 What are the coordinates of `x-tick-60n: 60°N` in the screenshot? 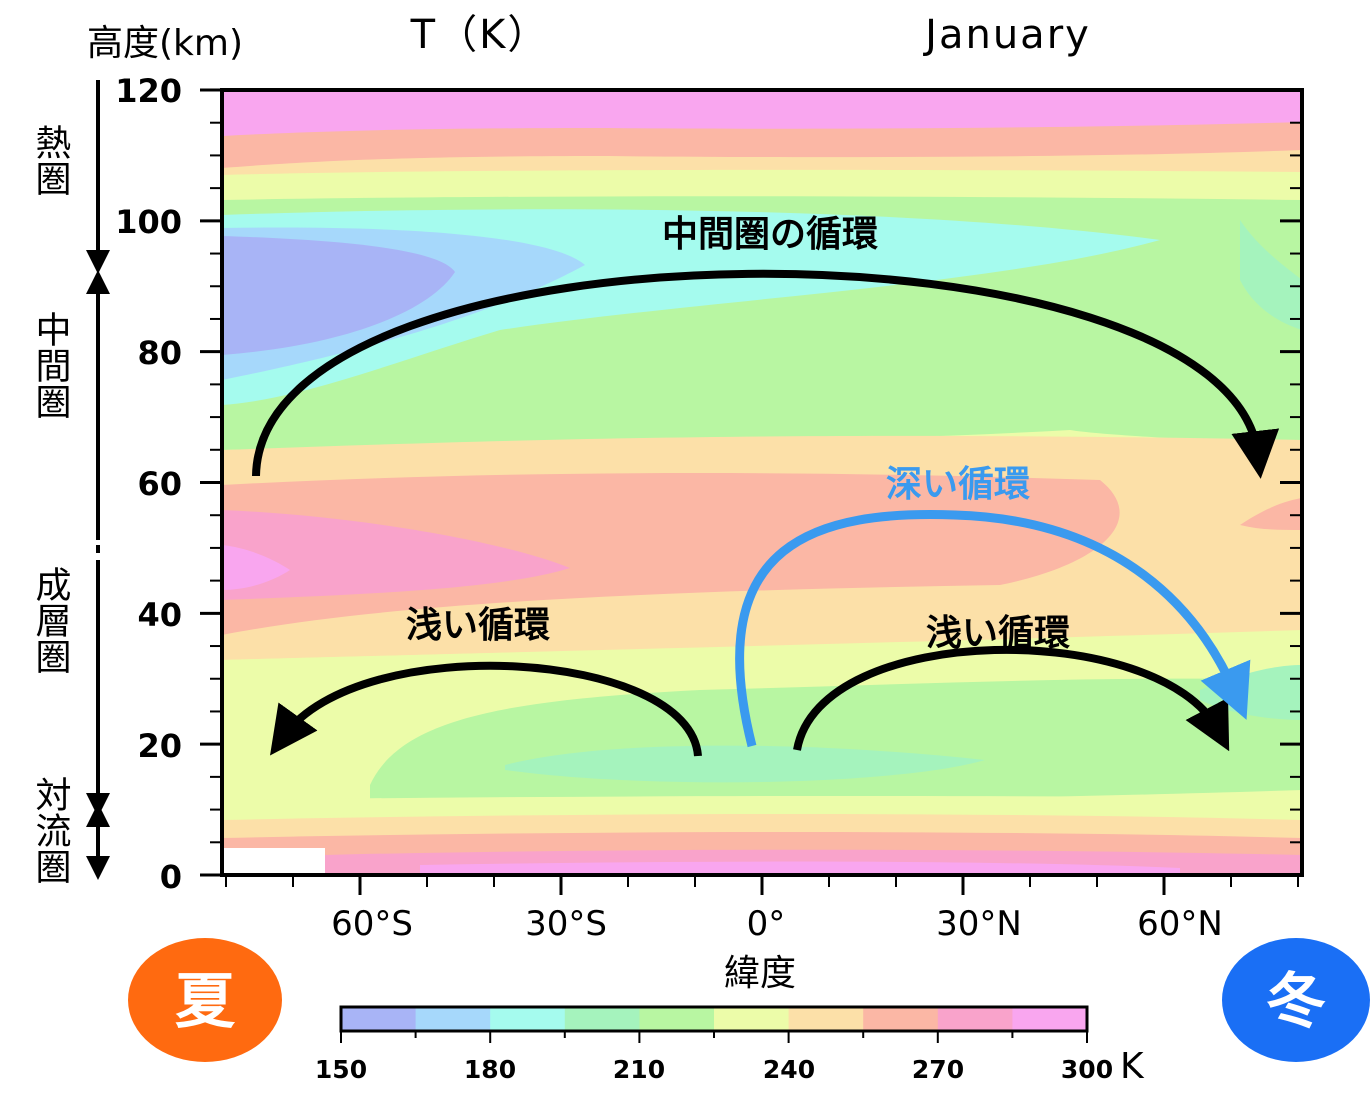 It's located at (1180, 924).